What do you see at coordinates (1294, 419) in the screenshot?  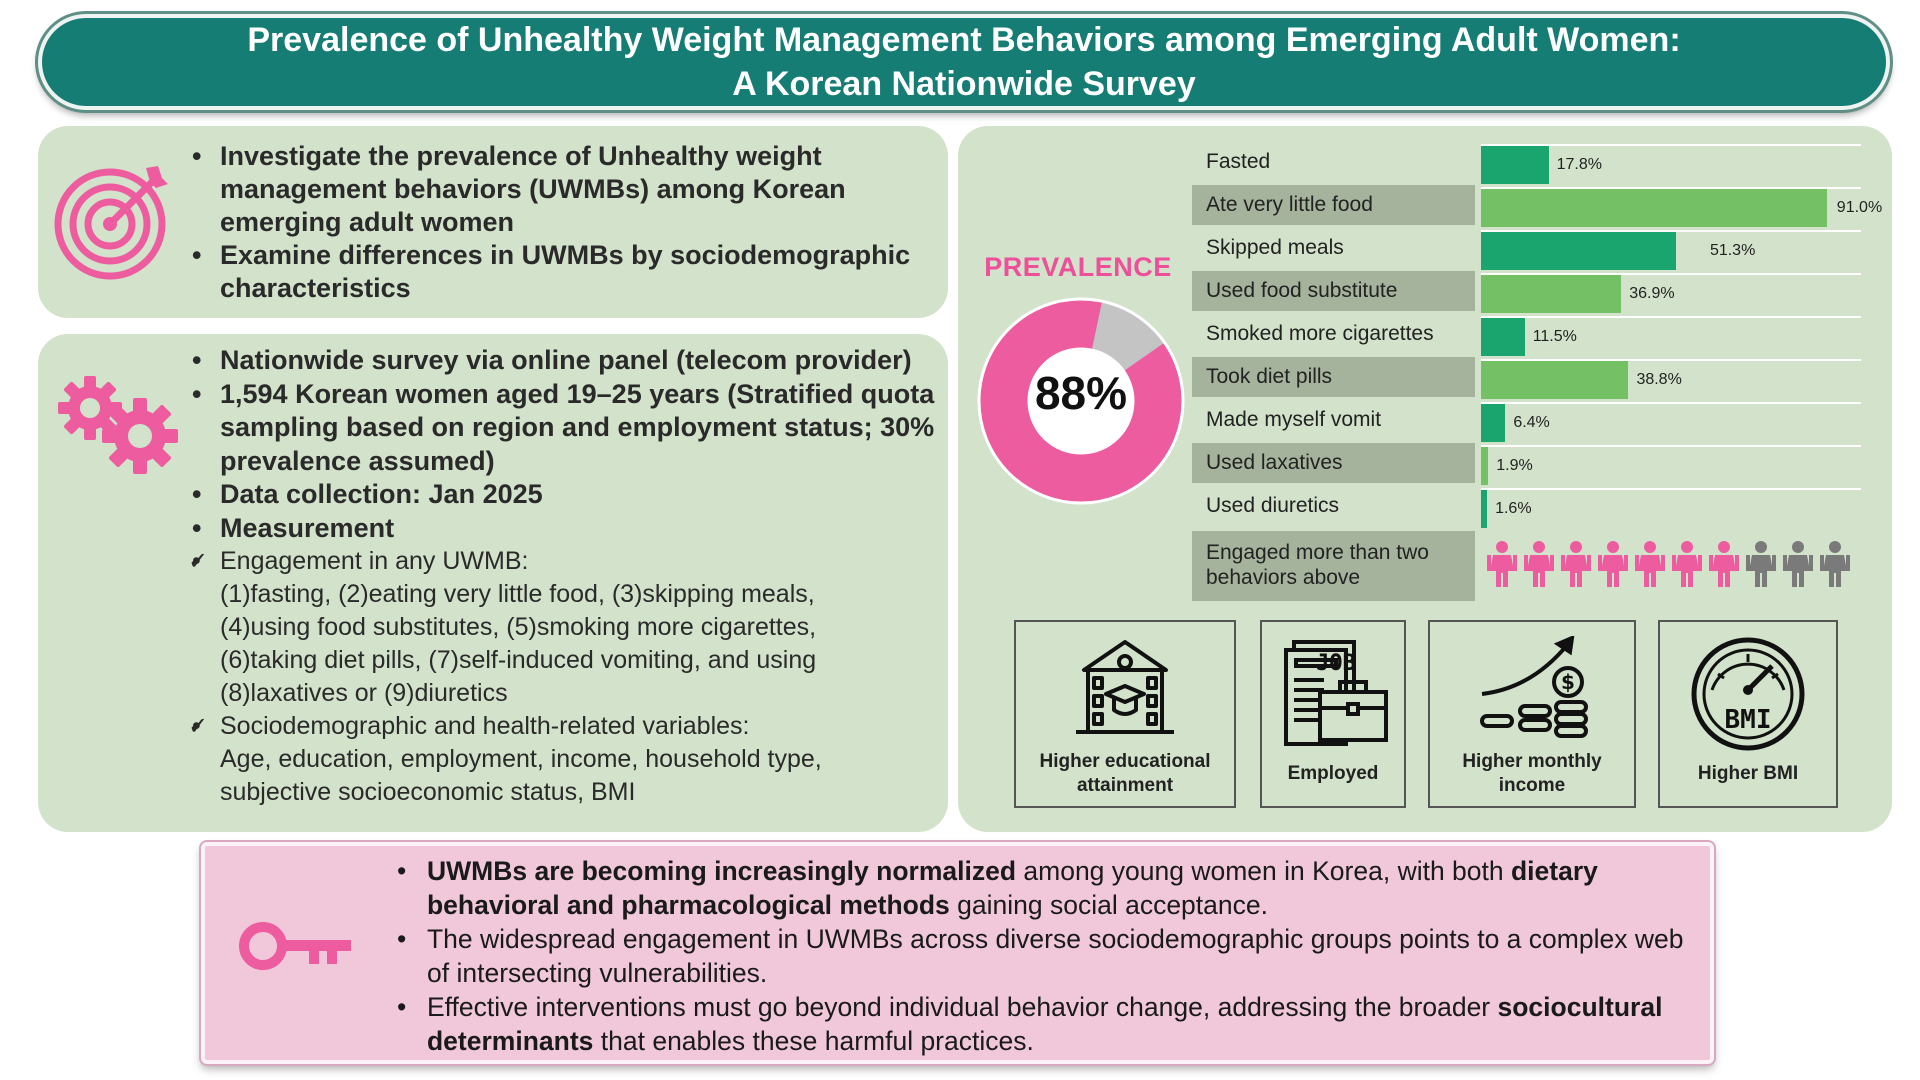 I see `behavior-label: Made myself vomit` at bounding box center [1294, 419].